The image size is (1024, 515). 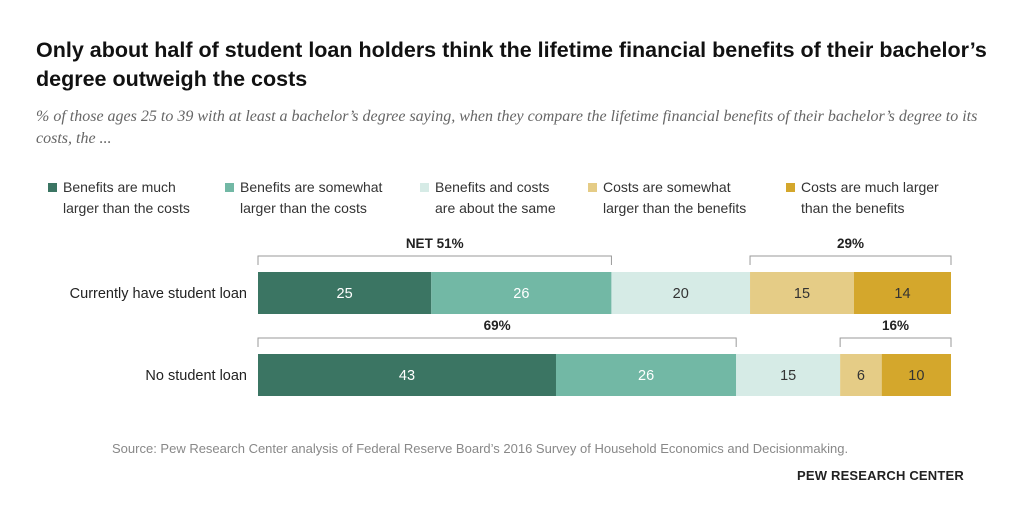 What do you see at coordinates (880, 475) in the screenshot?
I see `brand-logo-text: PEW RESEARCH CENTER` at bounding box center [880, 475].